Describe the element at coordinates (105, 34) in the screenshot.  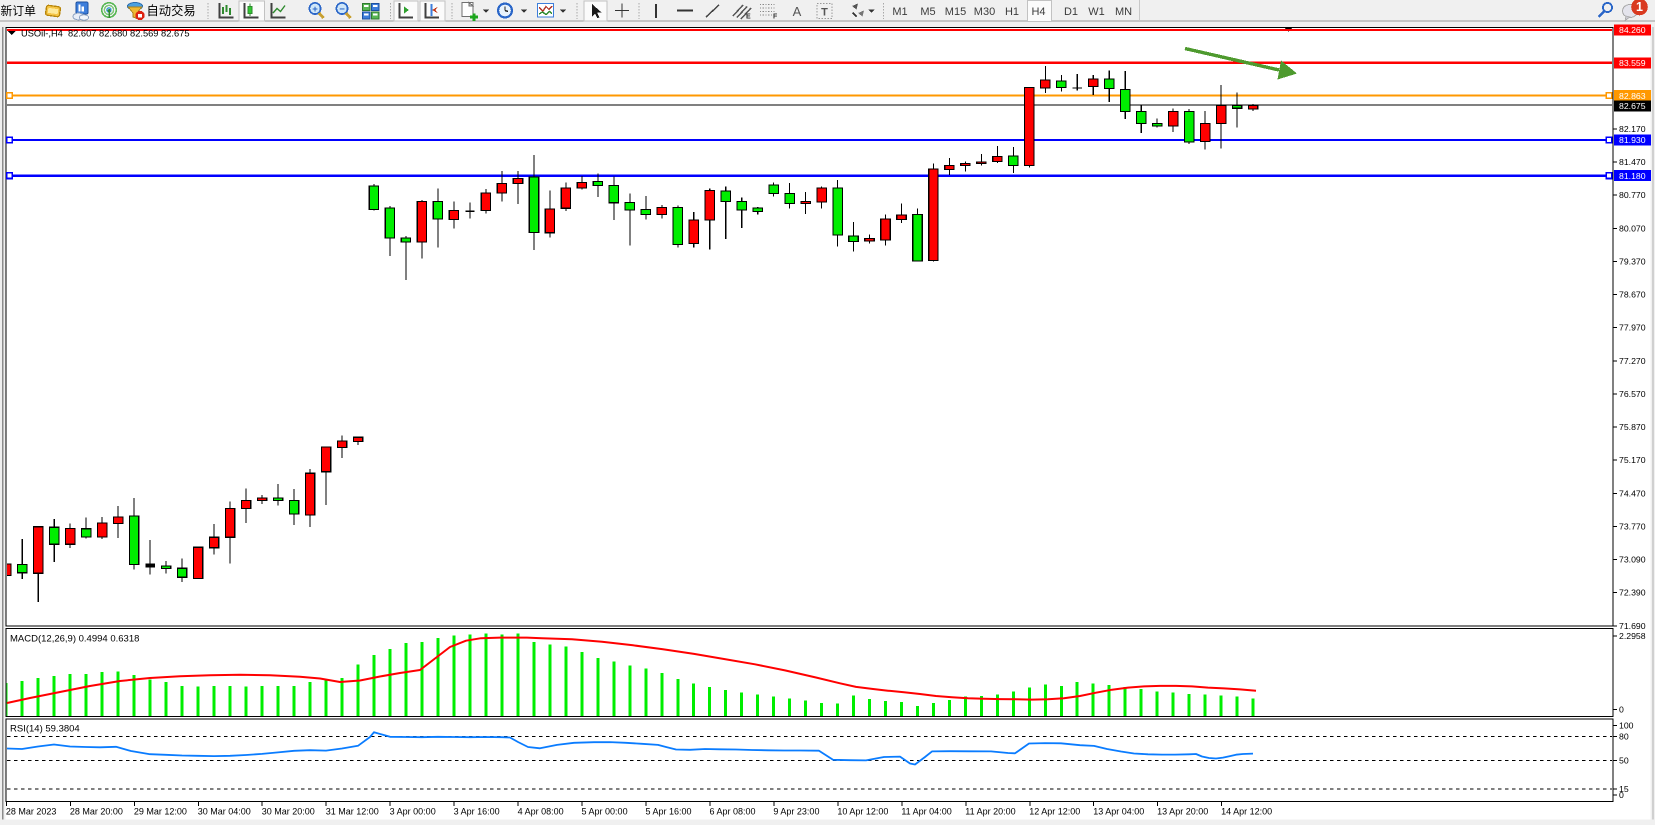
I see `svg-text:USOil-,H4 82.607 82.680 82.56: USOil-,H4 82.607 82.680 82.569 82.675` at that location.